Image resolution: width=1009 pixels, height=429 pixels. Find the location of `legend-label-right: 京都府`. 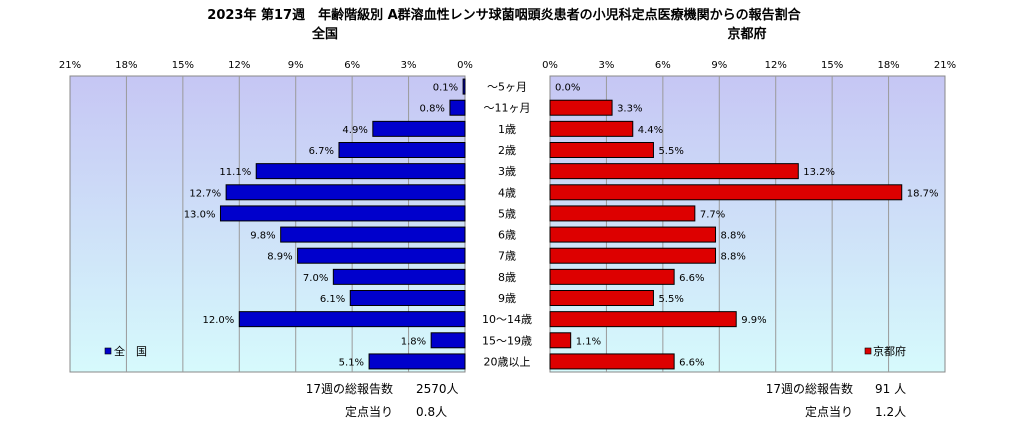

legend-label-right: 京都府 is located at coordinates (889, 351).